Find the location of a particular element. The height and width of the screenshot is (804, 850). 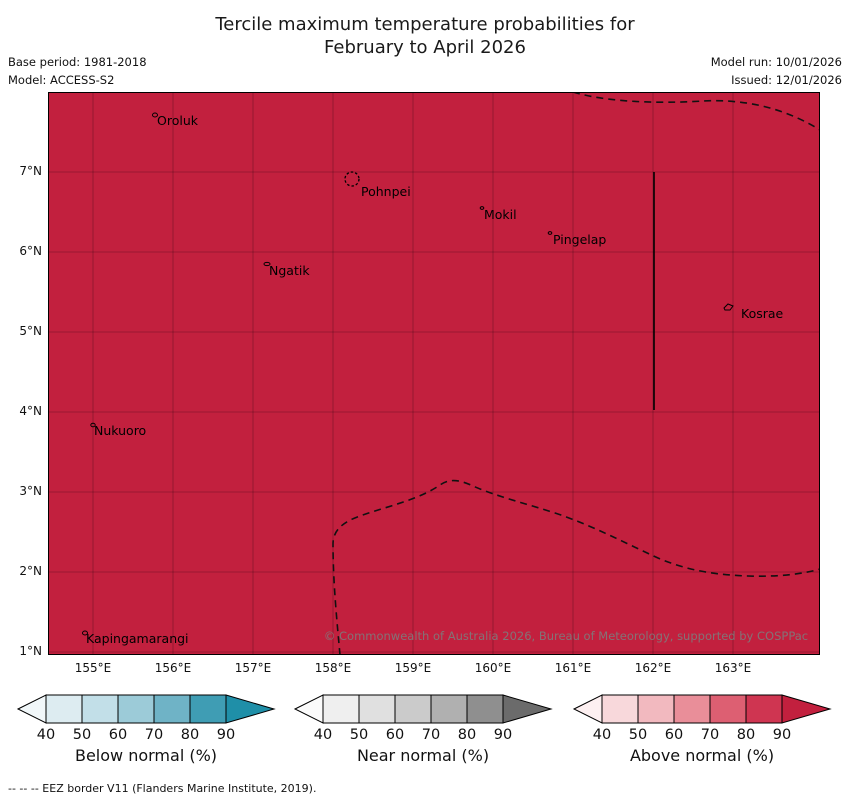

legend-above-normal: 40 50 60 70 80 90 Above normal (%) is located at coordinates (702, 729).